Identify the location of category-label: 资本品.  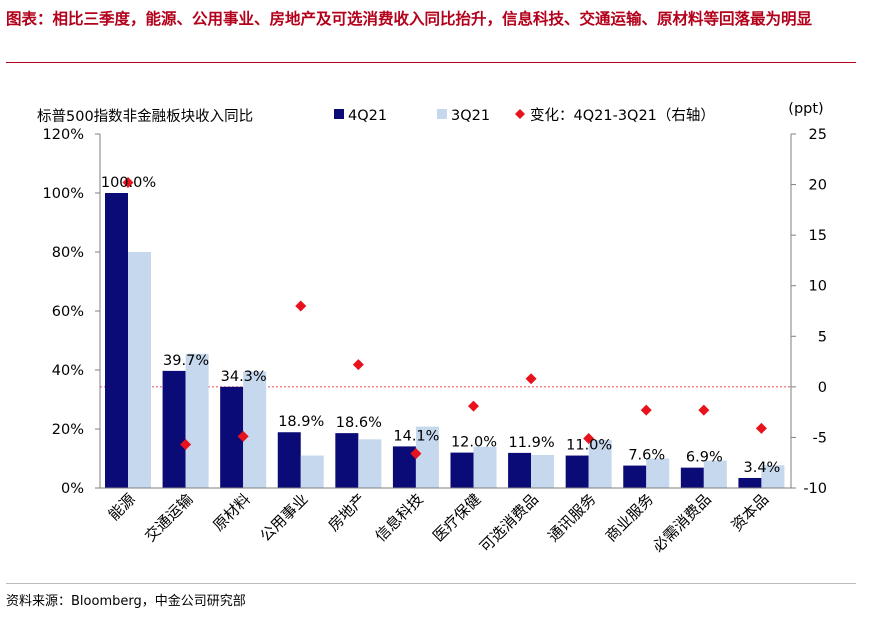
(750, 512).